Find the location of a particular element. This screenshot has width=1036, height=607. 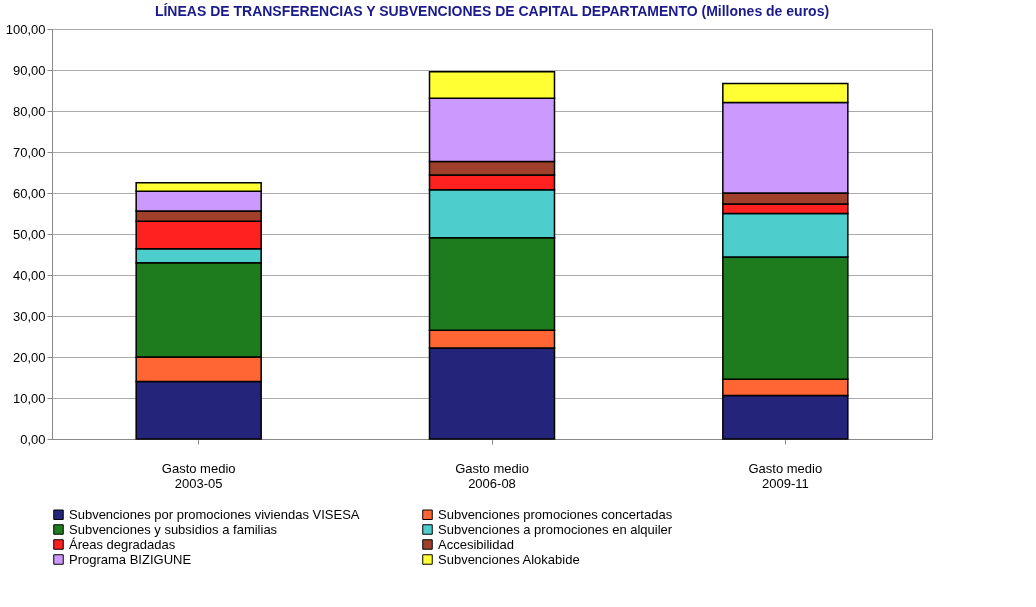

y-tick-label: 40,00 is located at coordinates (29, 275).